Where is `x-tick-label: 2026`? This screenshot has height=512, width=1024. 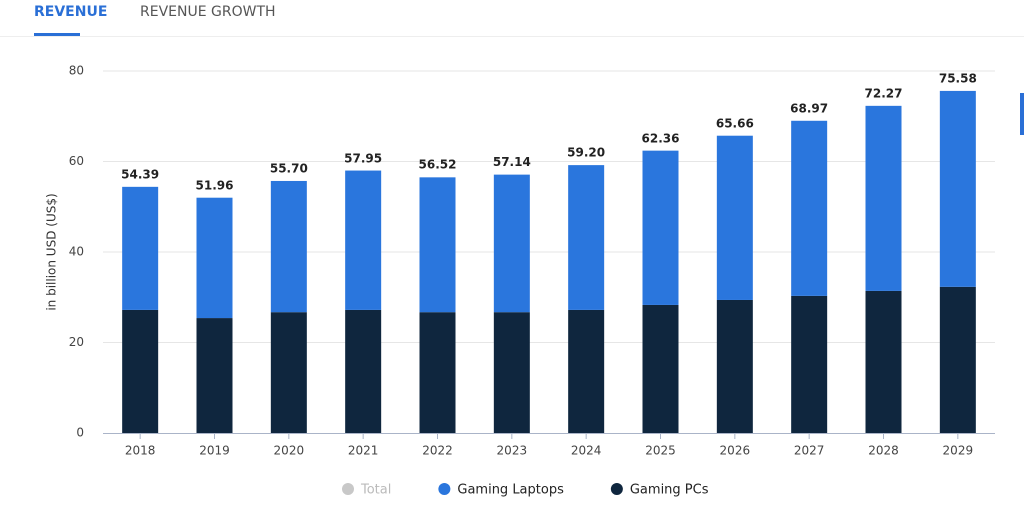
x-tick-label: 2026 is located at coordinates (735, 451).